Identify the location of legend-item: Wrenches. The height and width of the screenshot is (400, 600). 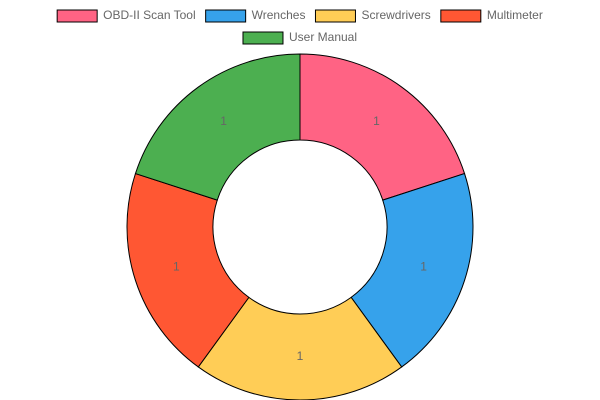
(255, 15).